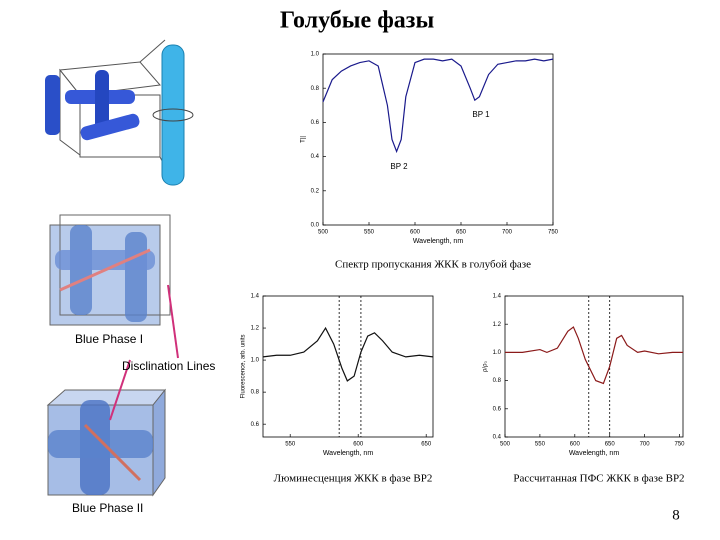  Describe the element at coordinates (357, 21) in the screenshot. I see `slide-title: Голубые фазы` at that location.